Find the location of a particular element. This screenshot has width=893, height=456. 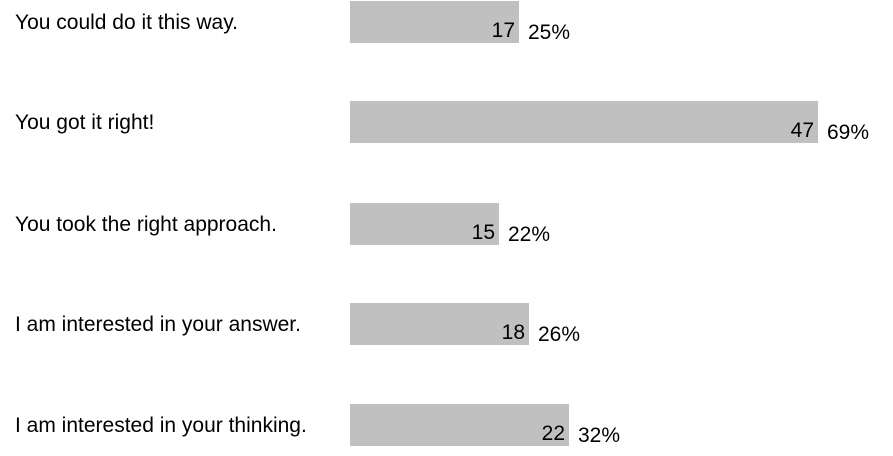

bar-value-label: 47 is located at coordinates (802, 130).